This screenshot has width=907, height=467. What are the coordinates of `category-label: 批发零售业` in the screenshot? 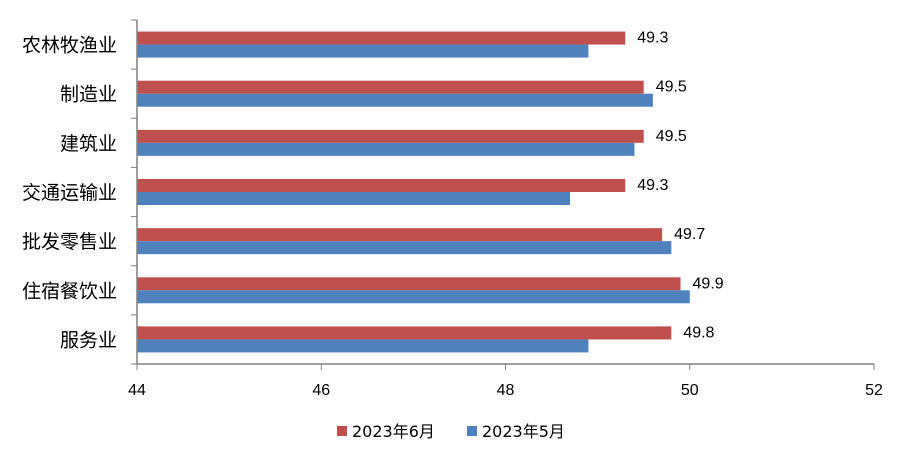 It's located at (69, 242).